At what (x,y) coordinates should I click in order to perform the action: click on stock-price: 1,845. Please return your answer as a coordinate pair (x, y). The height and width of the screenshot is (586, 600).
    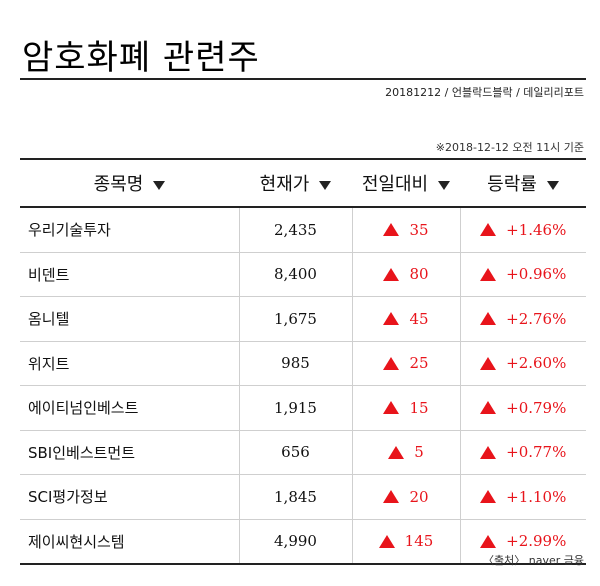
    Looking at the image, I should click on (295, 497).